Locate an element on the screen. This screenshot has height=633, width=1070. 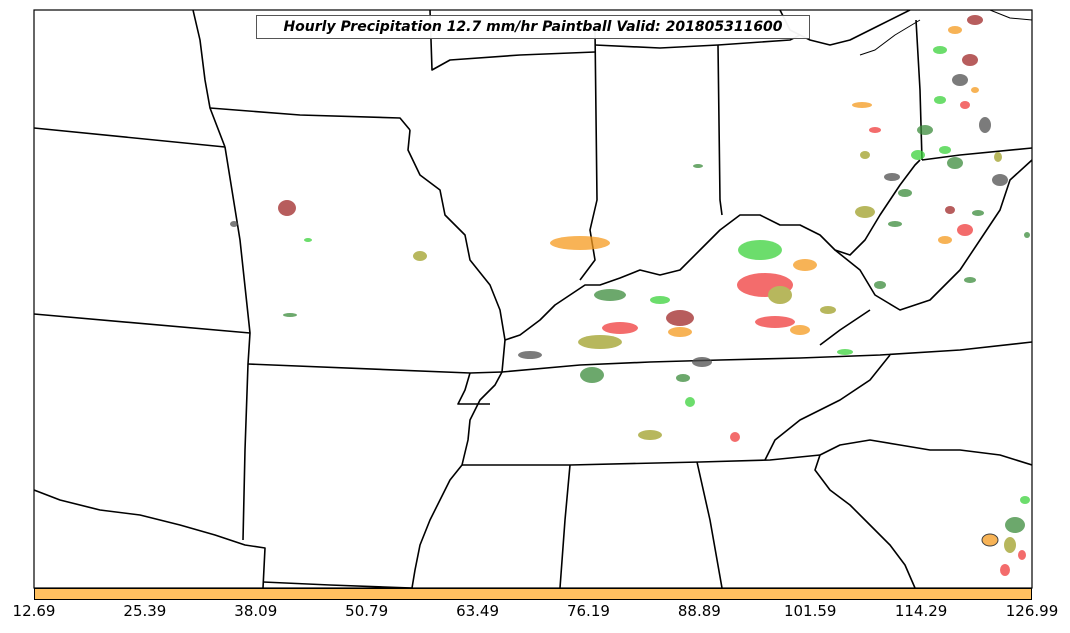
border-kentucky-tennessee is located at coordinates (766, 357).